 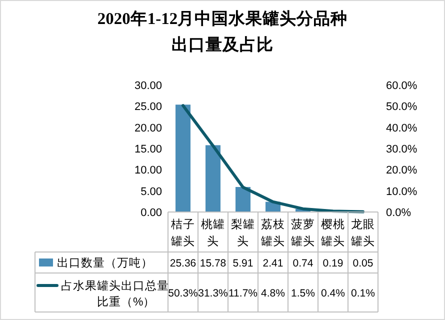 I want to click on data-label: 0.19, so click(x=333, y=264).